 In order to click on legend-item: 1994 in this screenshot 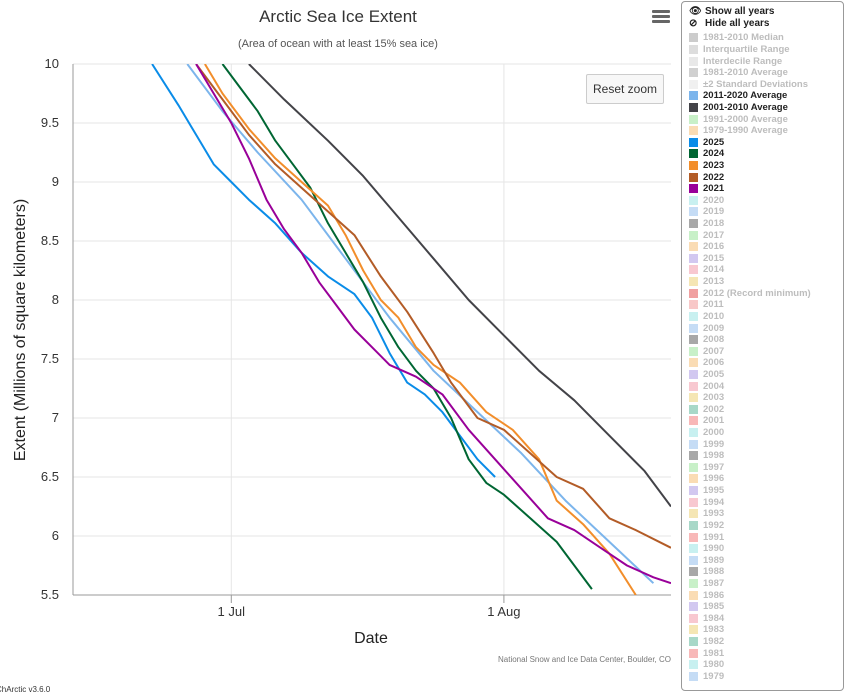, I will do `click(766, 502)`.